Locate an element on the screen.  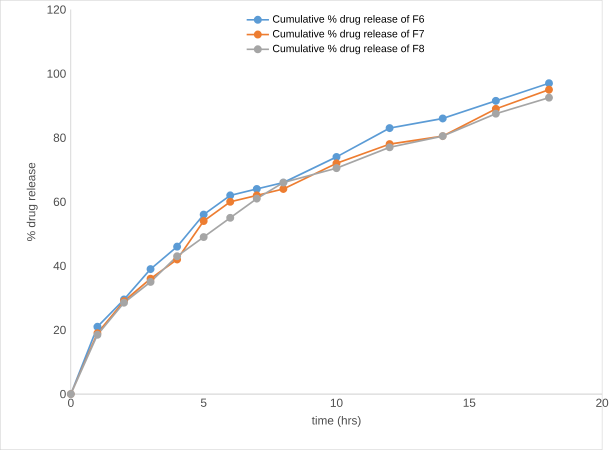
y-tick-label: 100 is located at coordinates (57, 73).